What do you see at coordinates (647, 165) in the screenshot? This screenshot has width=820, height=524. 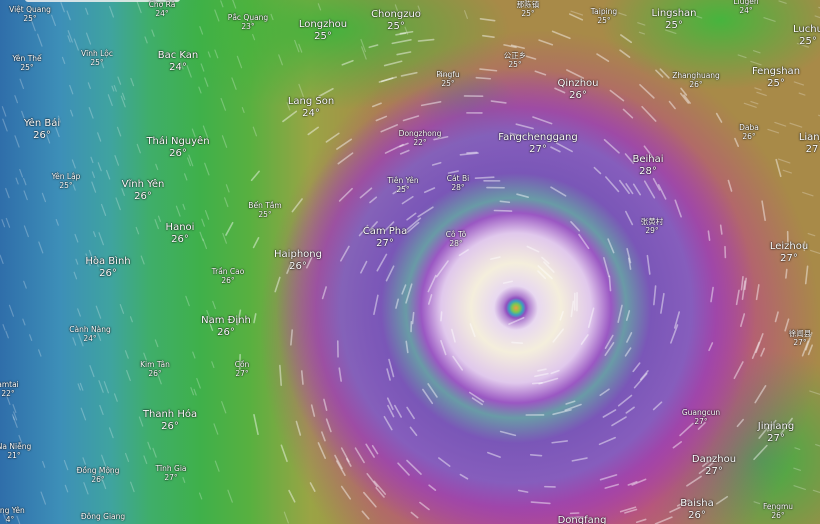 I see `city-label: Beihai 28°` at bounding box center [647, 165].